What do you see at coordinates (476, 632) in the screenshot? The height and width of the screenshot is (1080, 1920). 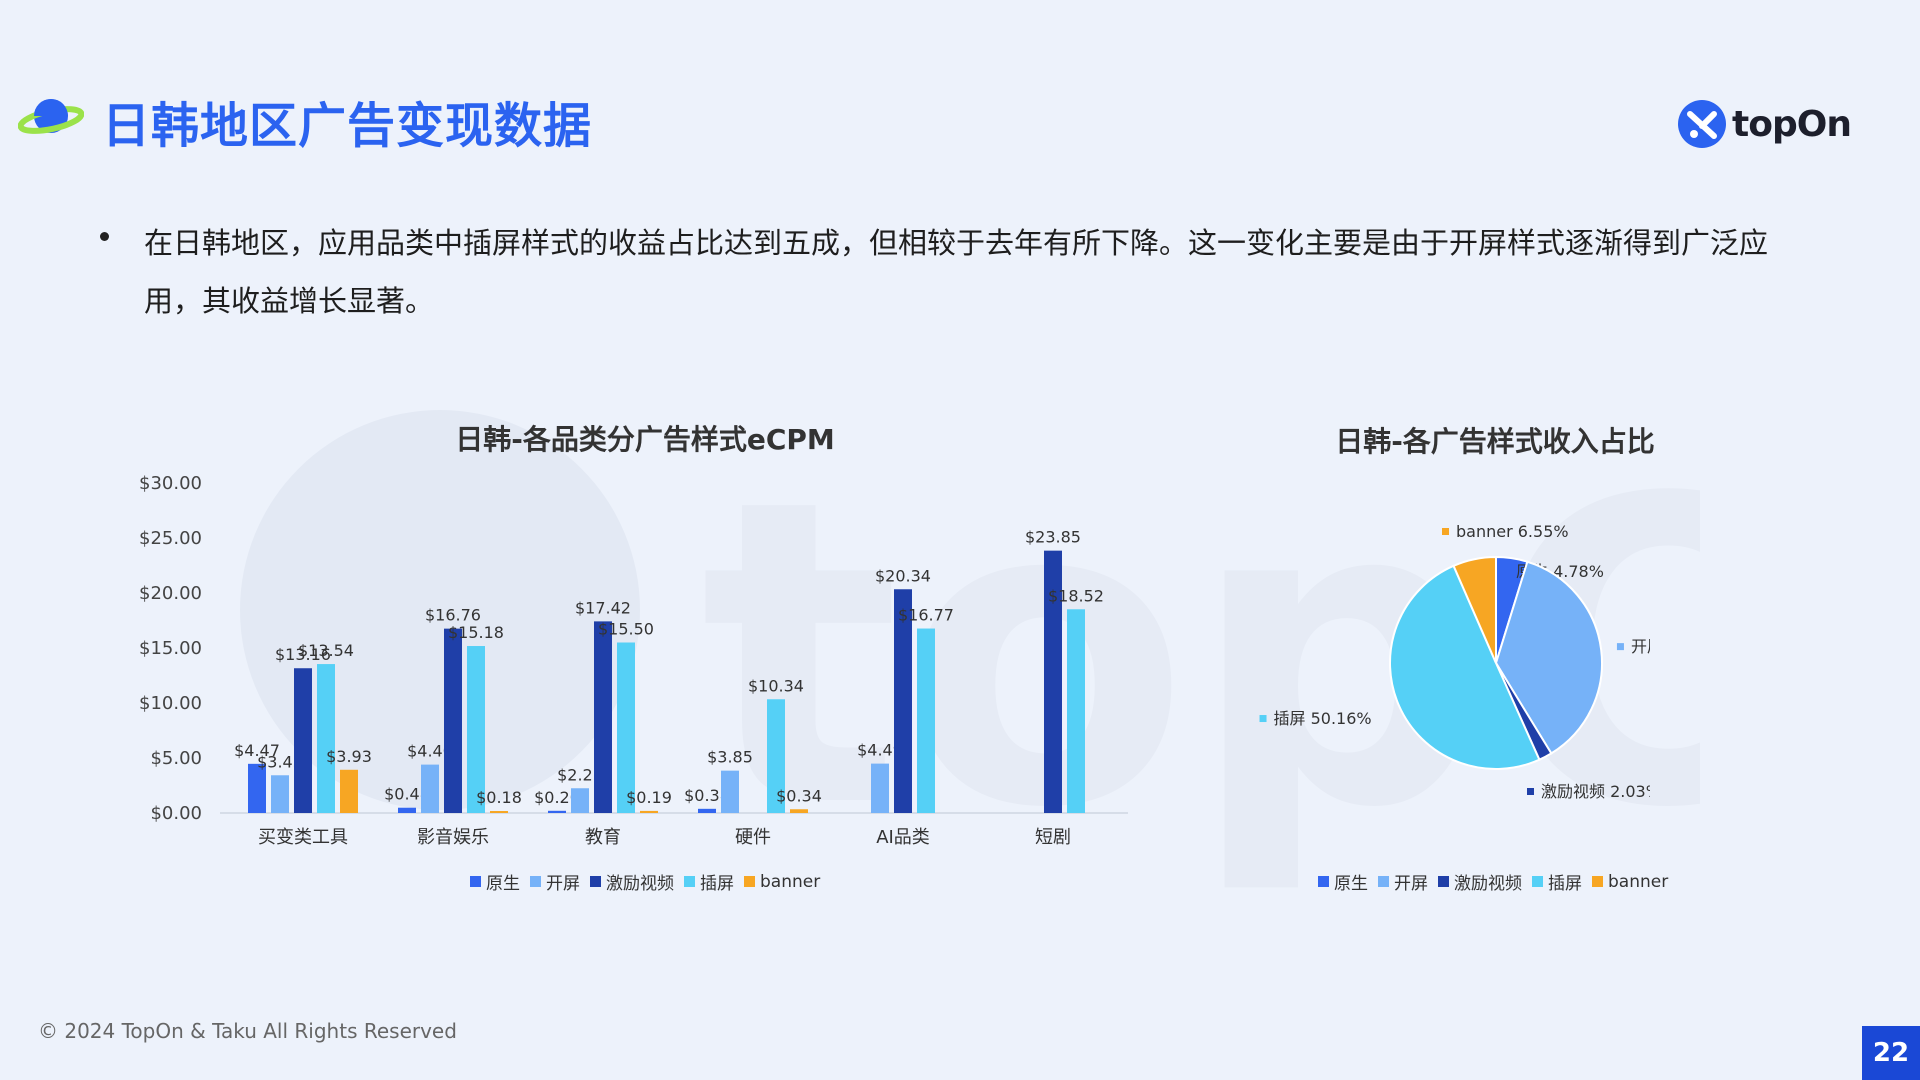 I see `bar-value-label: $15.18` at bounding box center [476, 632].